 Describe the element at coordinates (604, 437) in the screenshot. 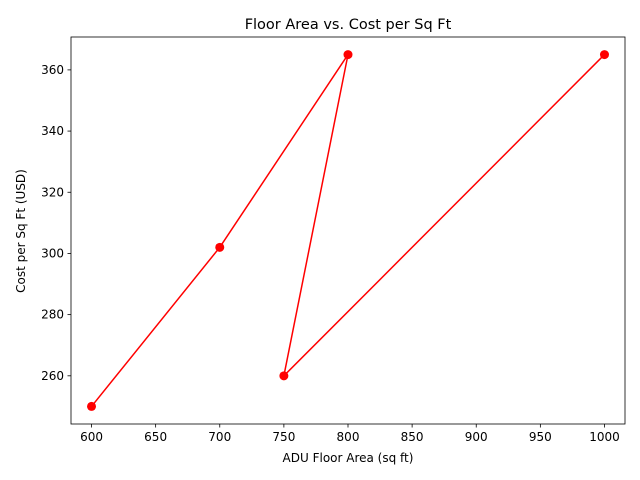

I see `x-tick-label: 1000` at that location.